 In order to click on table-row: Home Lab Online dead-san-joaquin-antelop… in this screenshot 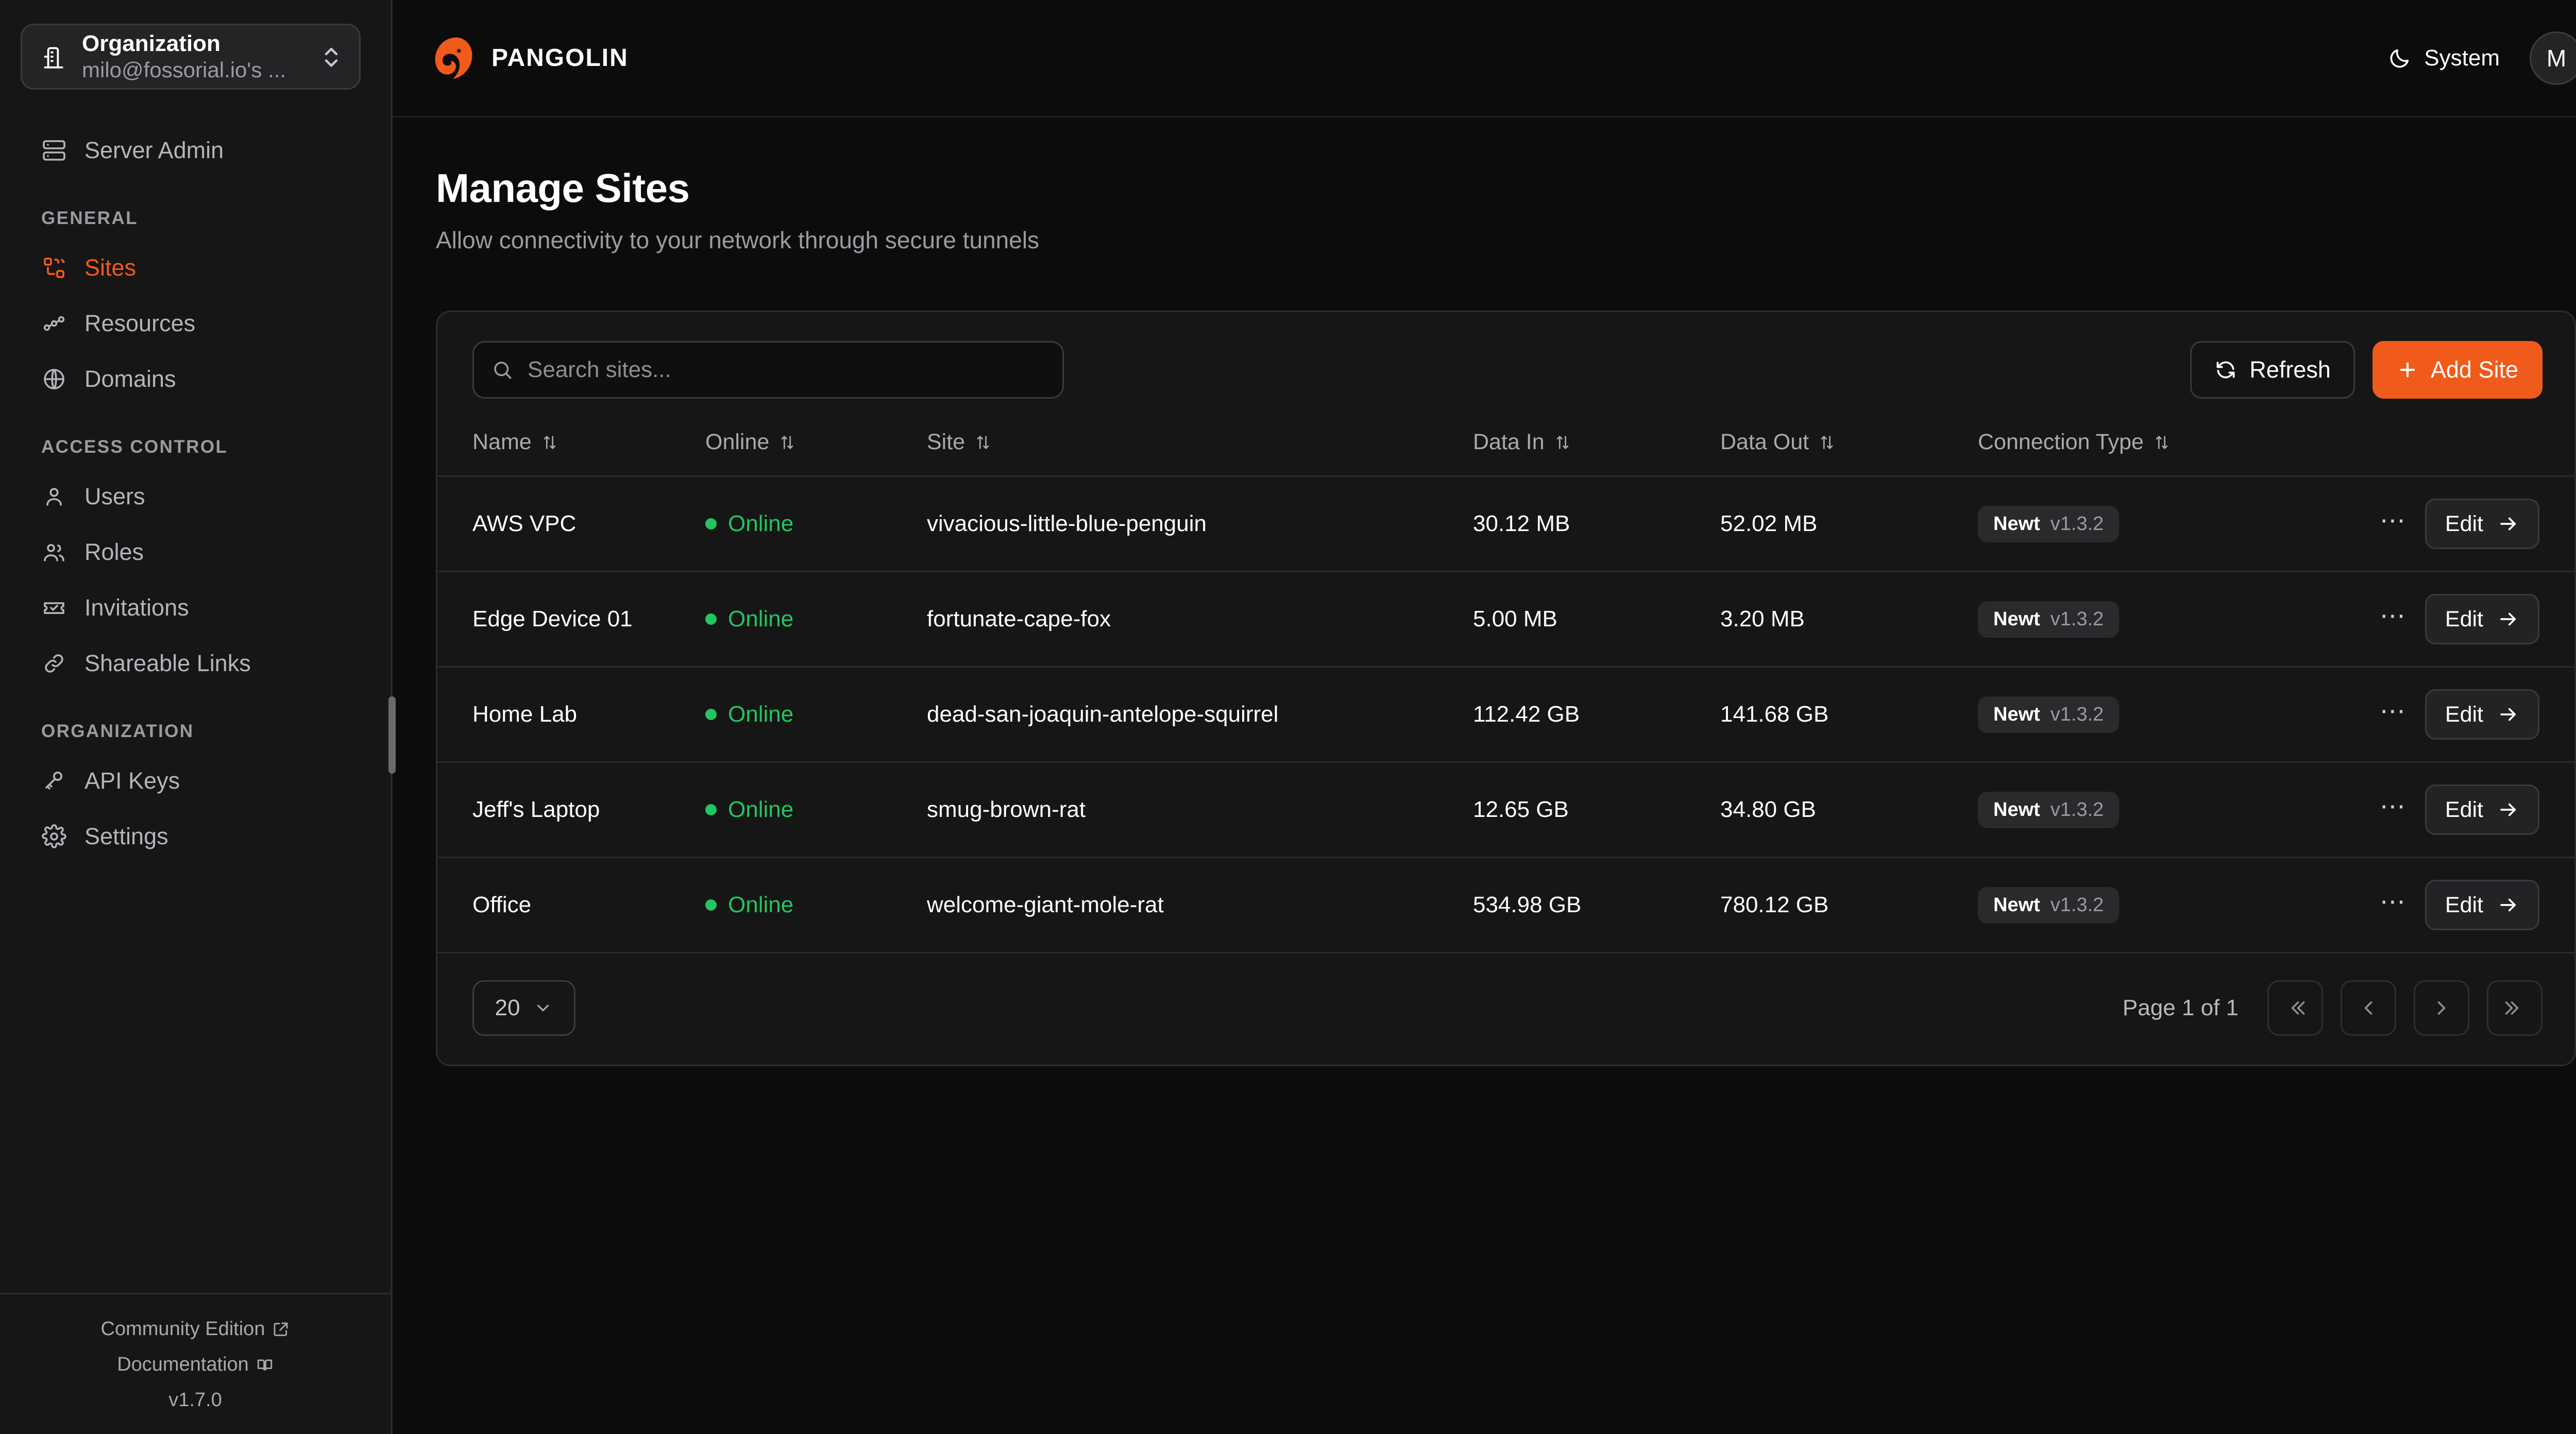, I will do `click(1505, 714)`.